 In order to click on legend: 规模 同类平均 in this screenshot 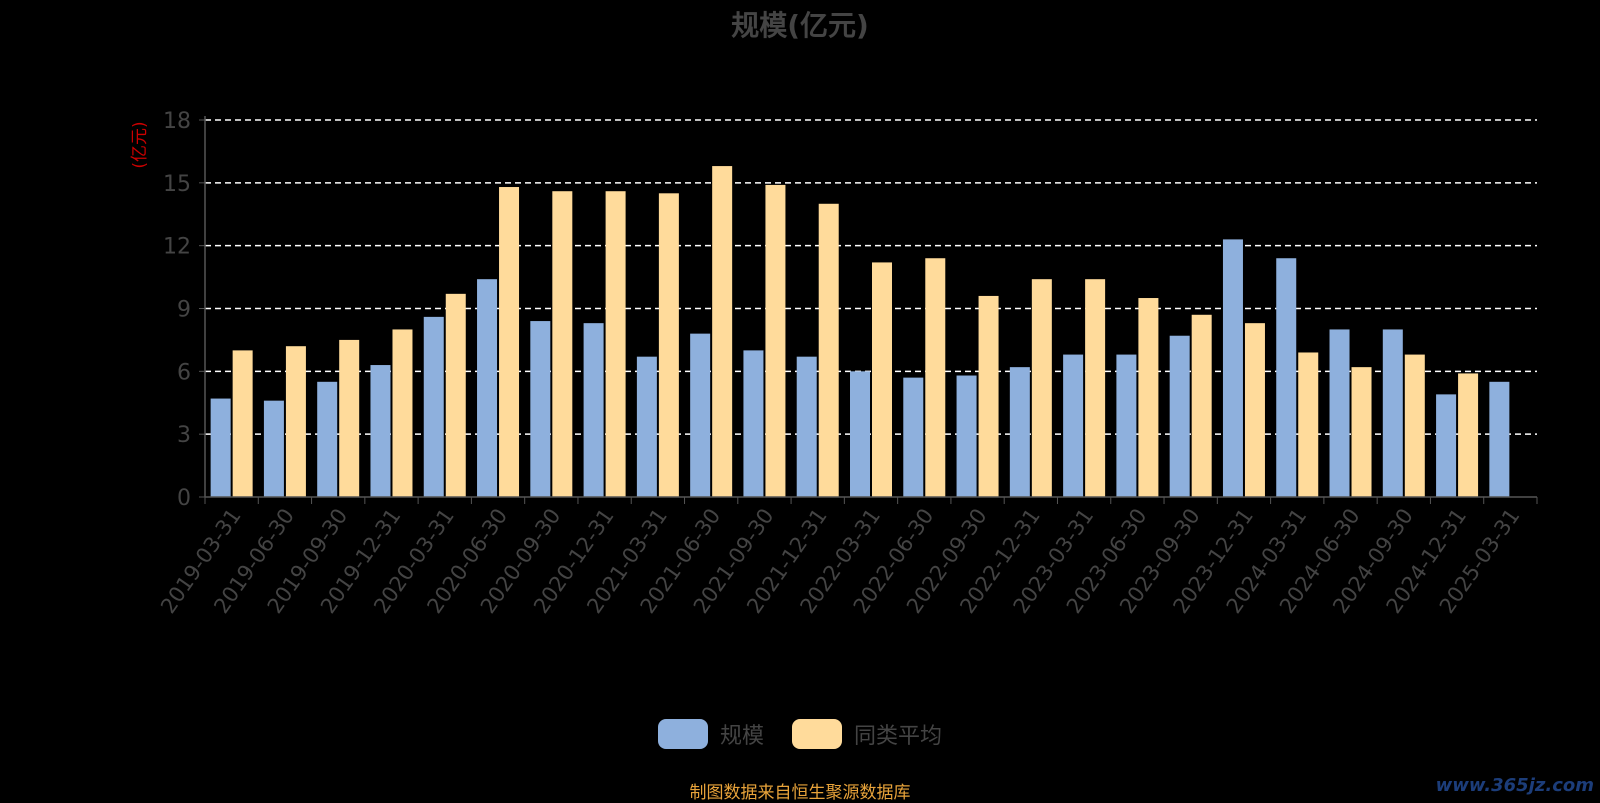, I will do `click(800, 734)`.